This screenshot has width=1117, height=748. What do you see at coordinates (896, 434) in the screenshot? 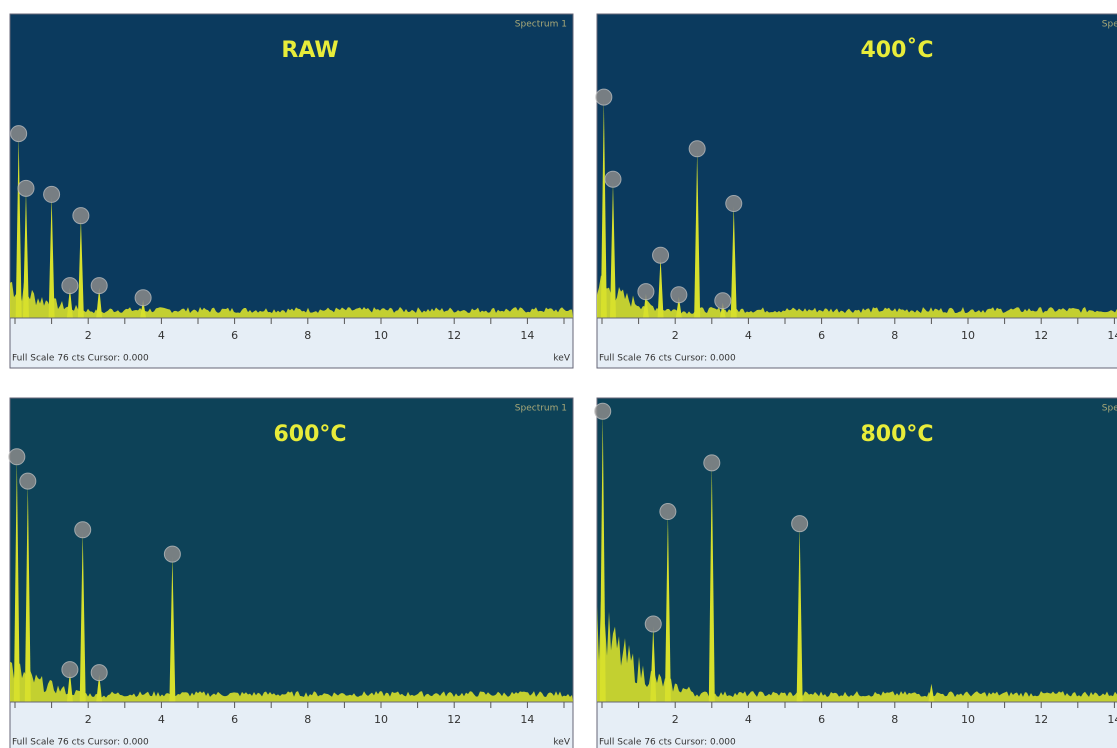
I see `panel-title: 800°C` at bounding box center [896, 434].